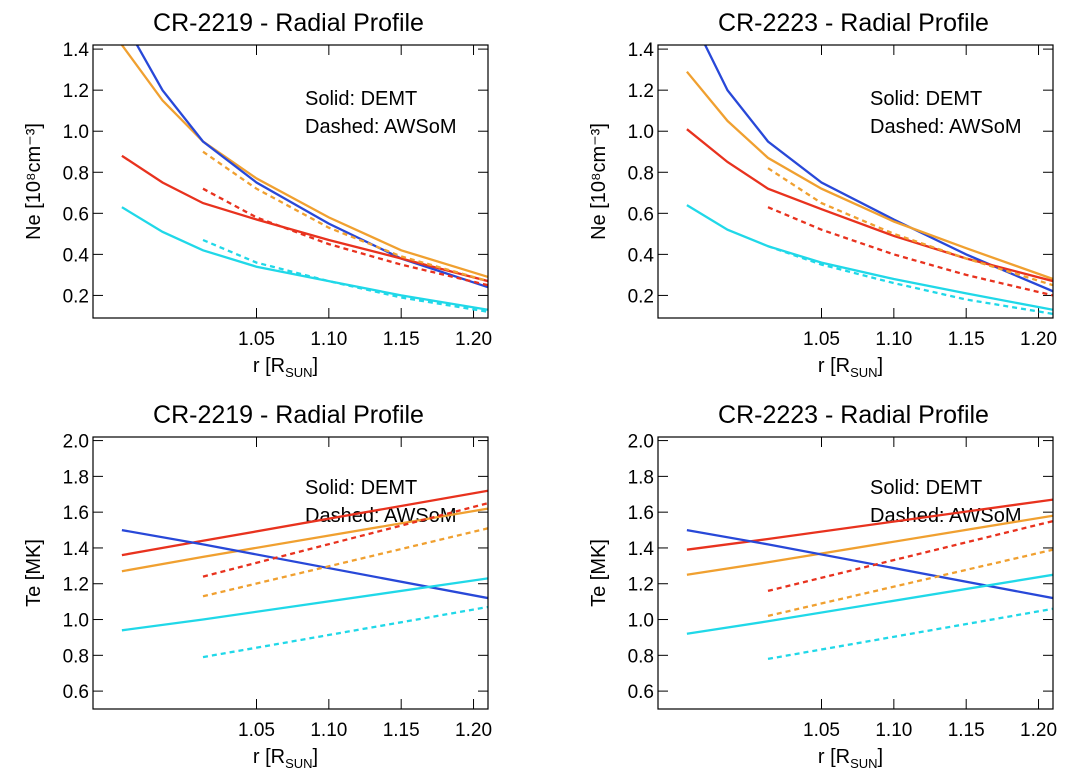 The width and height of the screenshot is (1082, 772). What do you see at coordinates (288, 415) in the screenshot?
I see `chart-title: CR-2219 - Radial Profile` at bounding box center [288, 415].